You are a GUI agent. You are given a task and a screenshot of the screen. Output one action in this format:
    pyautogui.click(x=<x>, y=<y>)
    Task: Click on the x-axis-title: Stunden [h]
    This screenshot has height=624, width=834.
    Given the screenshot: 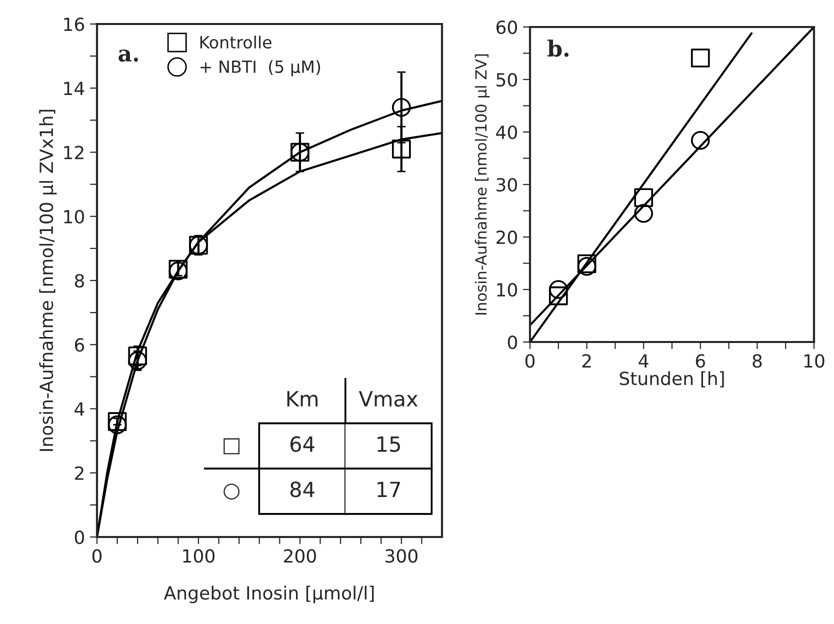 What is the action you would take?
    pyautogui.click(x=672, y=379)
    